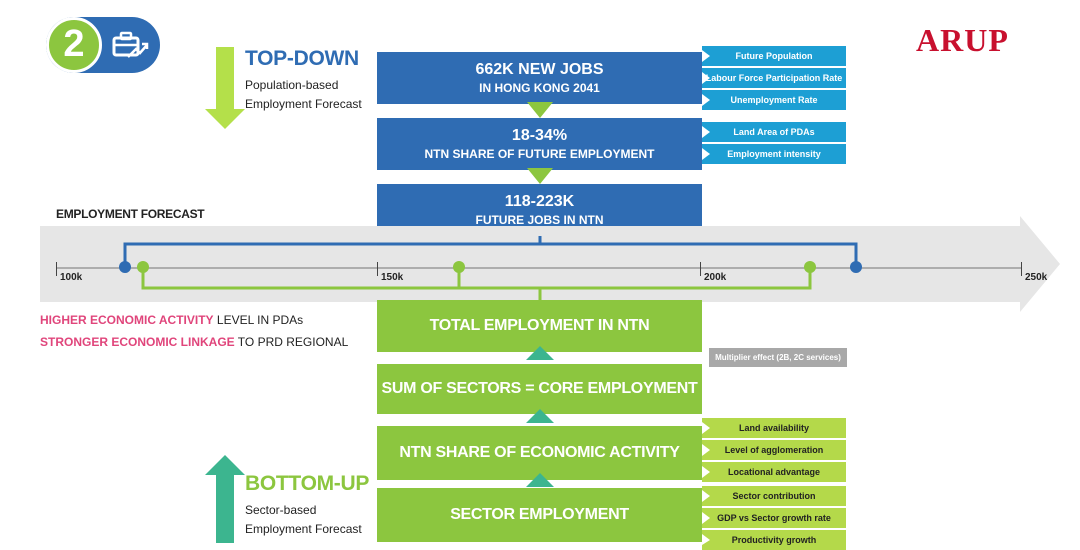  What do you see at coordinates (137, 342) in the screenshot?
I see `note-economic-linkage-highlight: STRONGER ECONOMIC LINKAGE` at bounding box center [137, 342].